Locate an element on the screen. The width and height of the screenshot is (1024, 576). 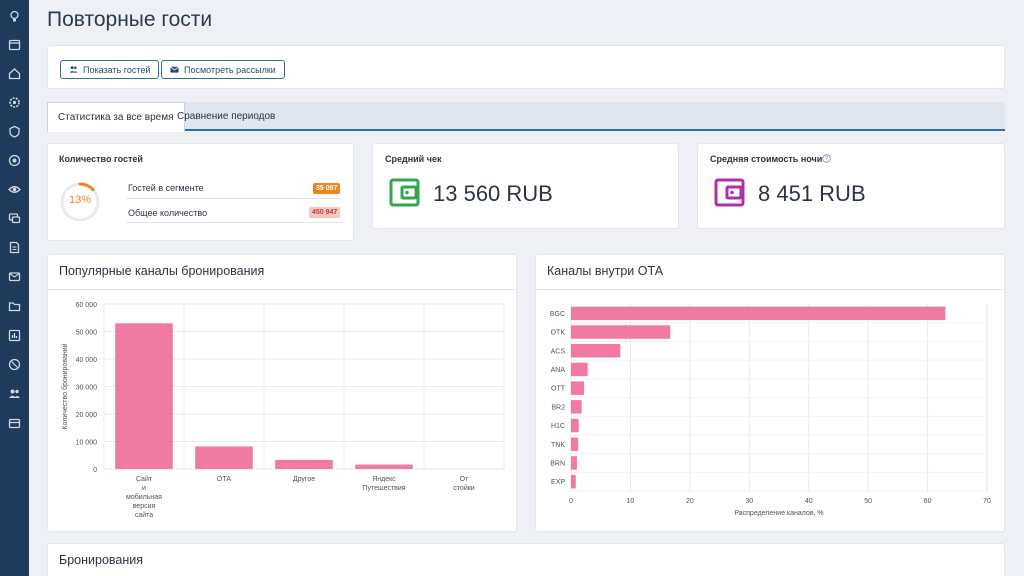
x-tick-label: сайта is located at coordinates (144, 515).